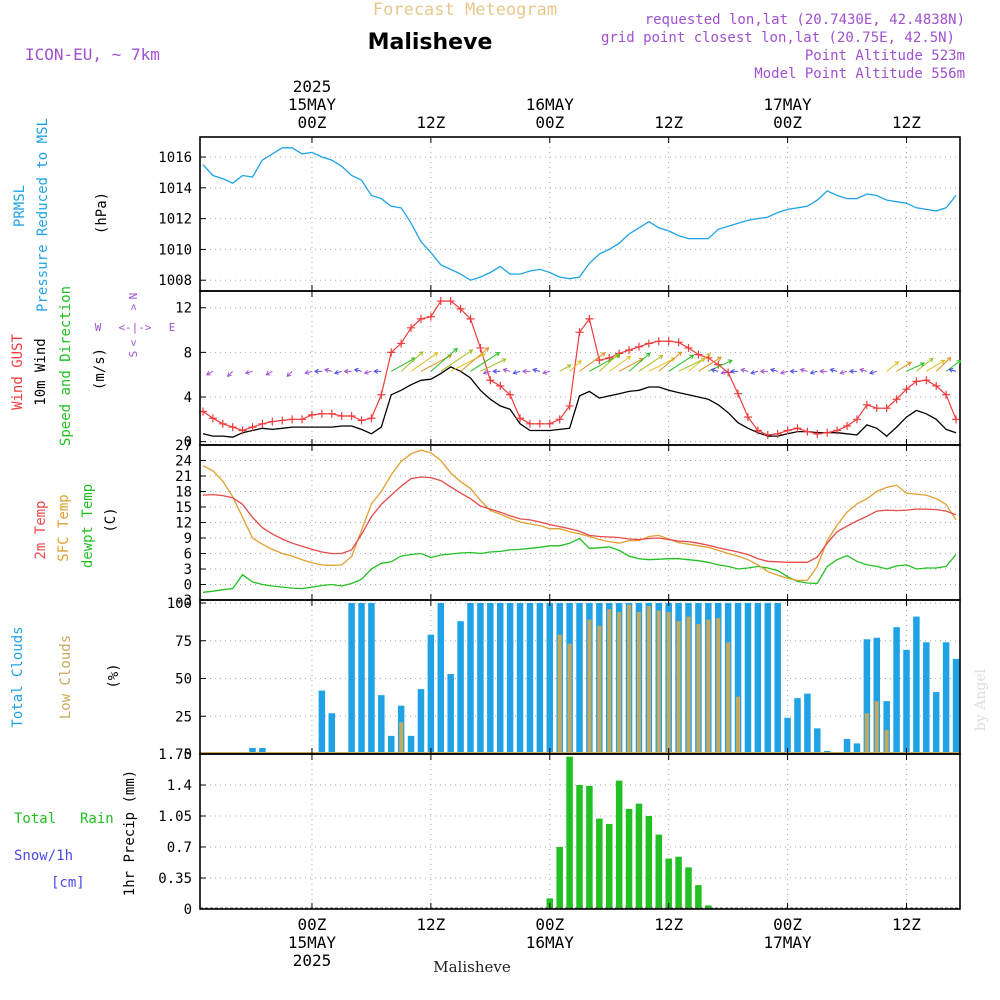 The width and height of the screenshot is (1000, 1000). Describe the element at coordinates (312, 960) in the screenshot. I see `bottom-time-label: 2025` at that location.